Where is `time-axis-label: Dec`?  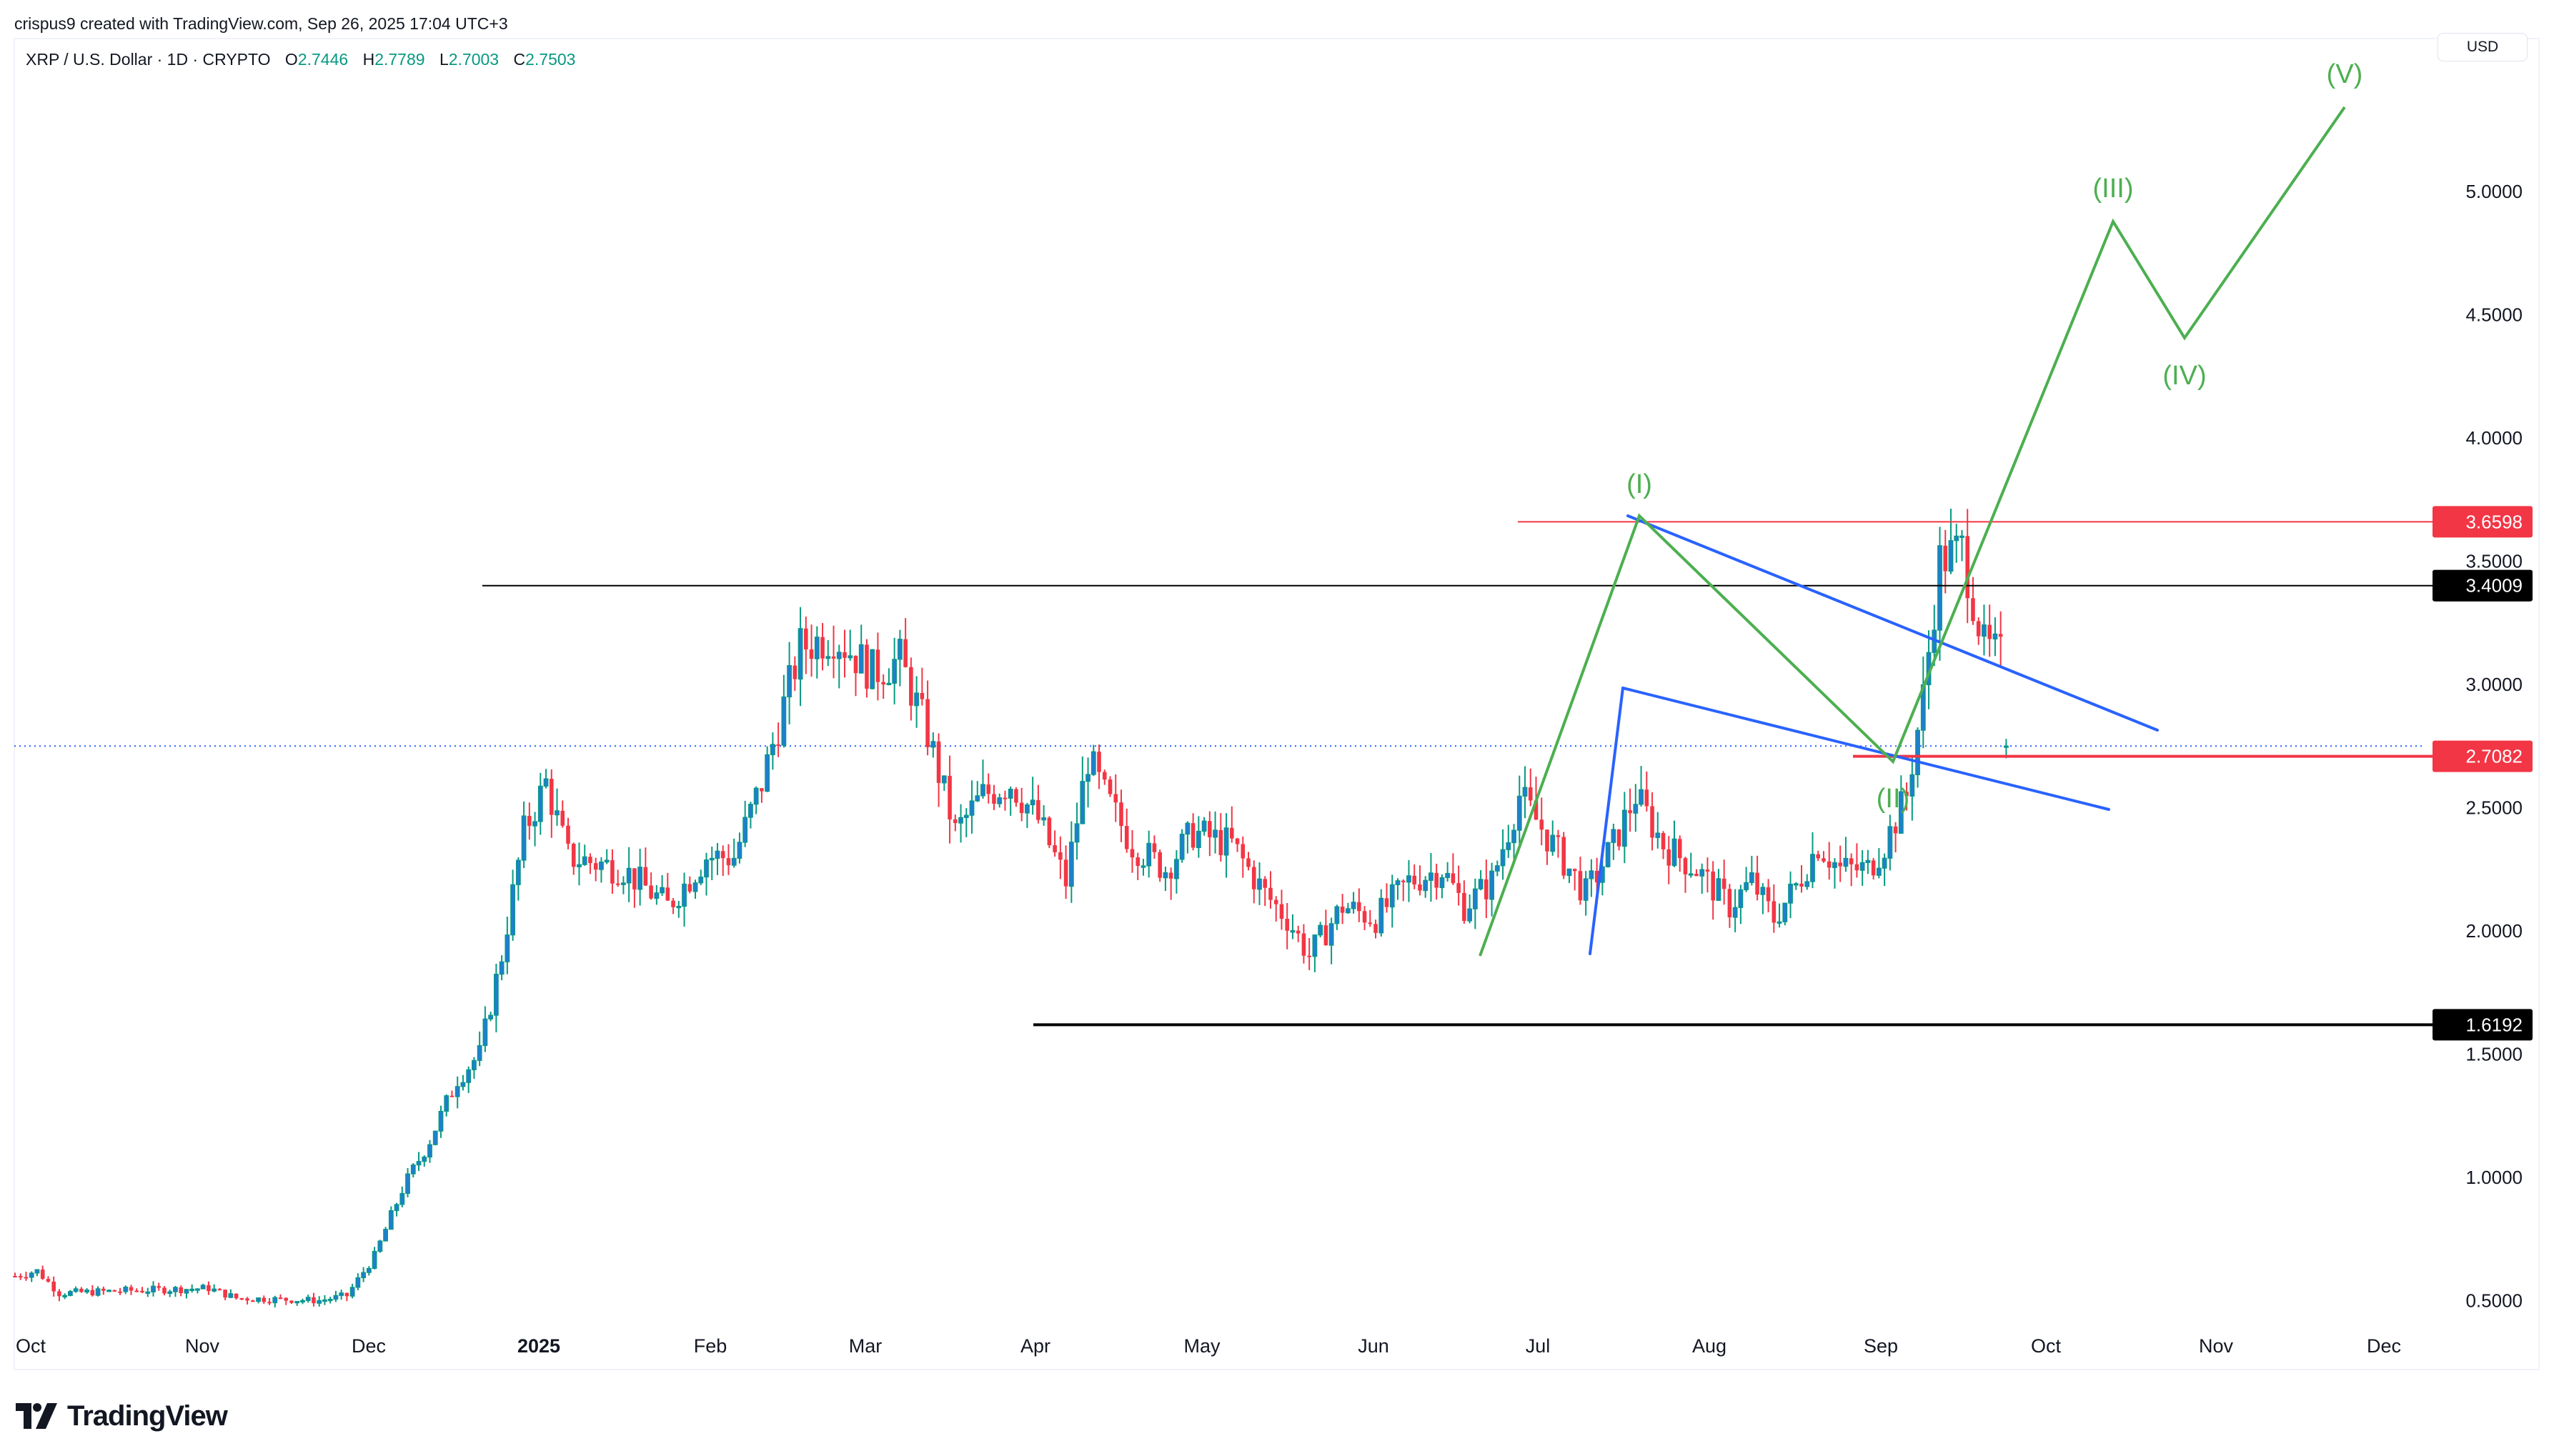 time-axis-label: Dec is located at coordinates (2384, 1346).